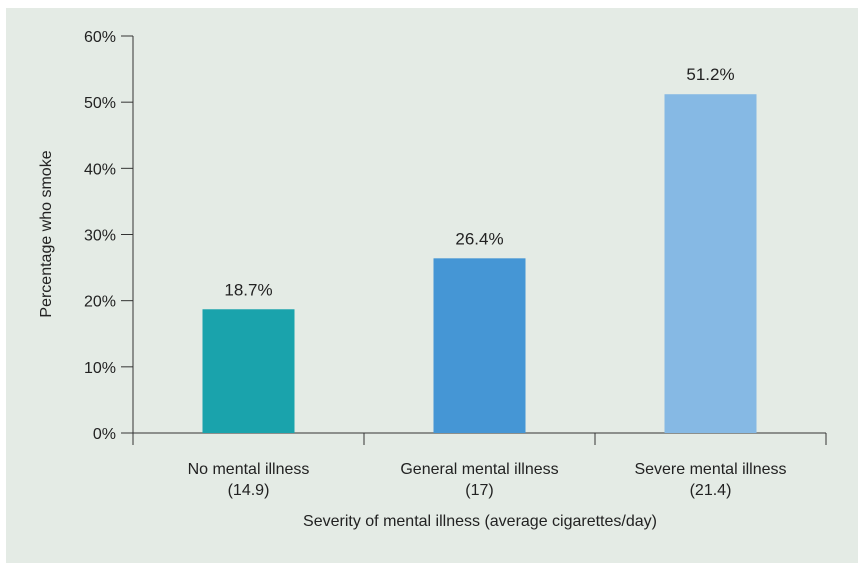 The image size is (863, 571). I want to click on category-sublabel: (14.9), so click(249, 490).